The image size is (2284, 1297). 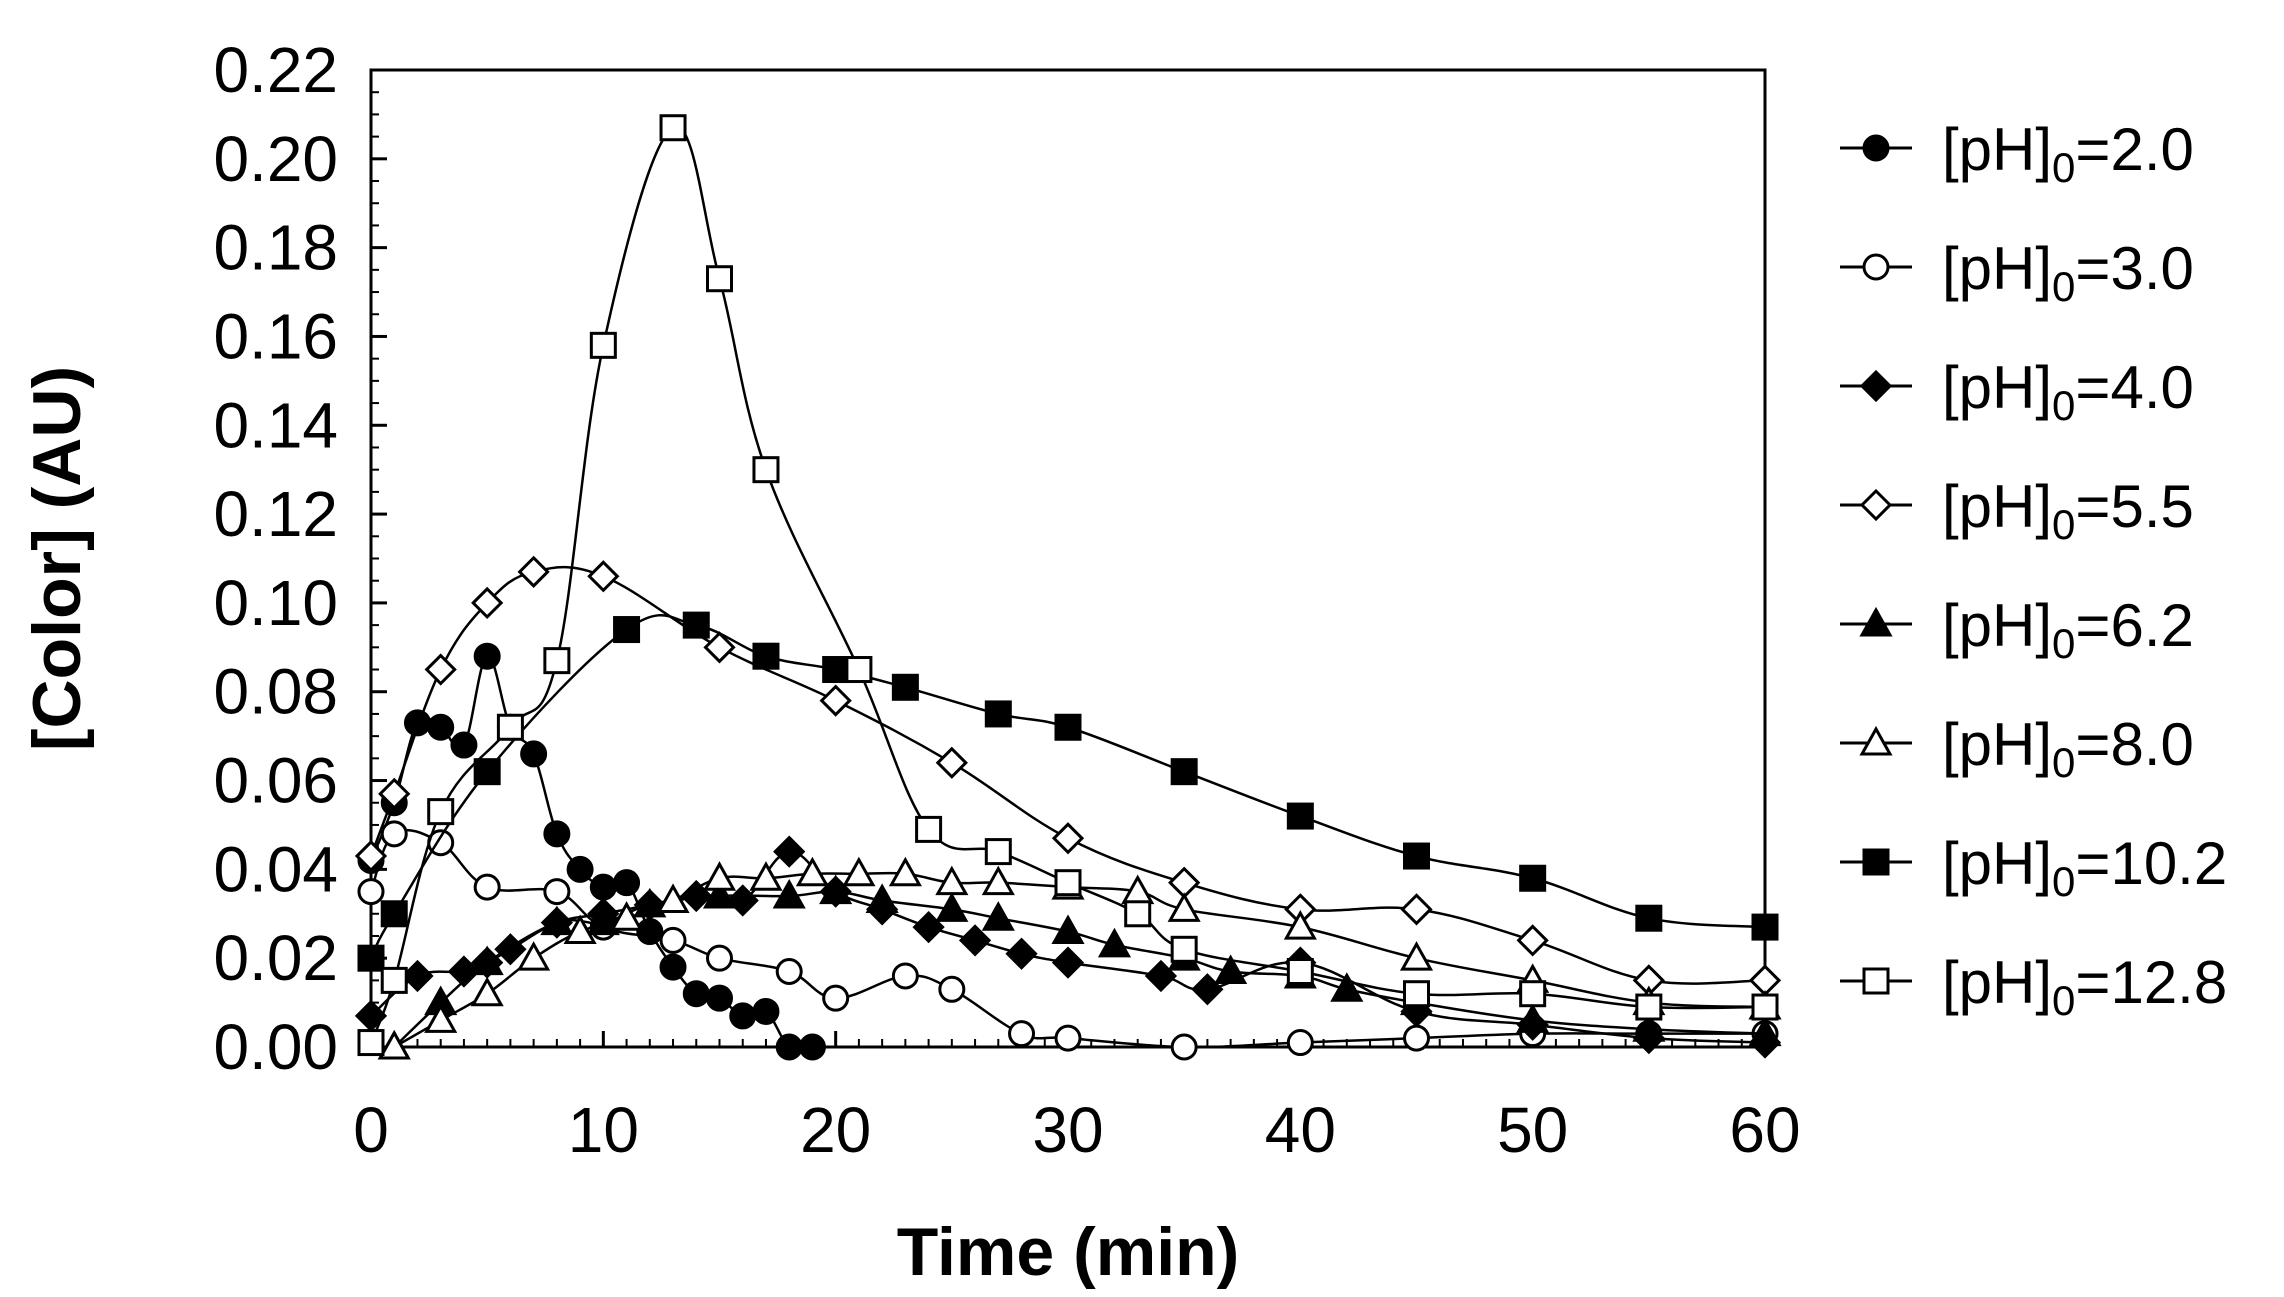 I want to click on x-tick-label: 30, so click(x=1067, y=1130).